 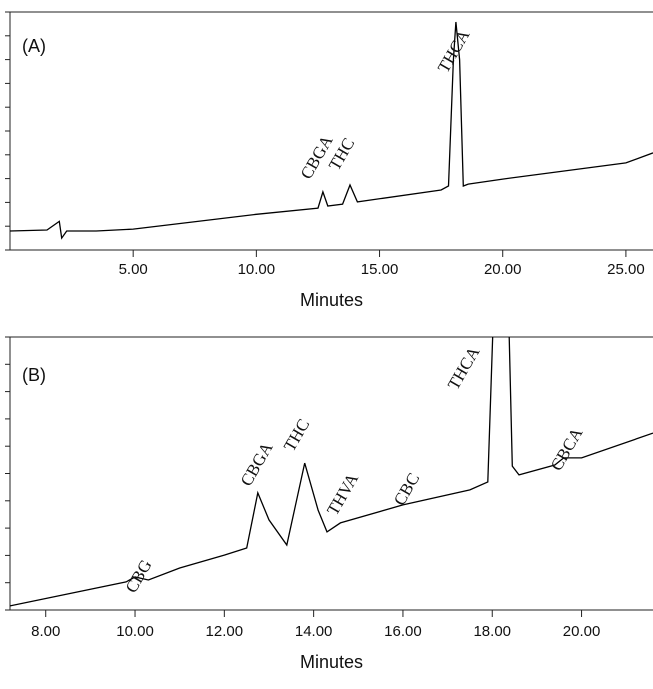 I want to click on x-tick-label: 18.00, so click(x=492, y=631).